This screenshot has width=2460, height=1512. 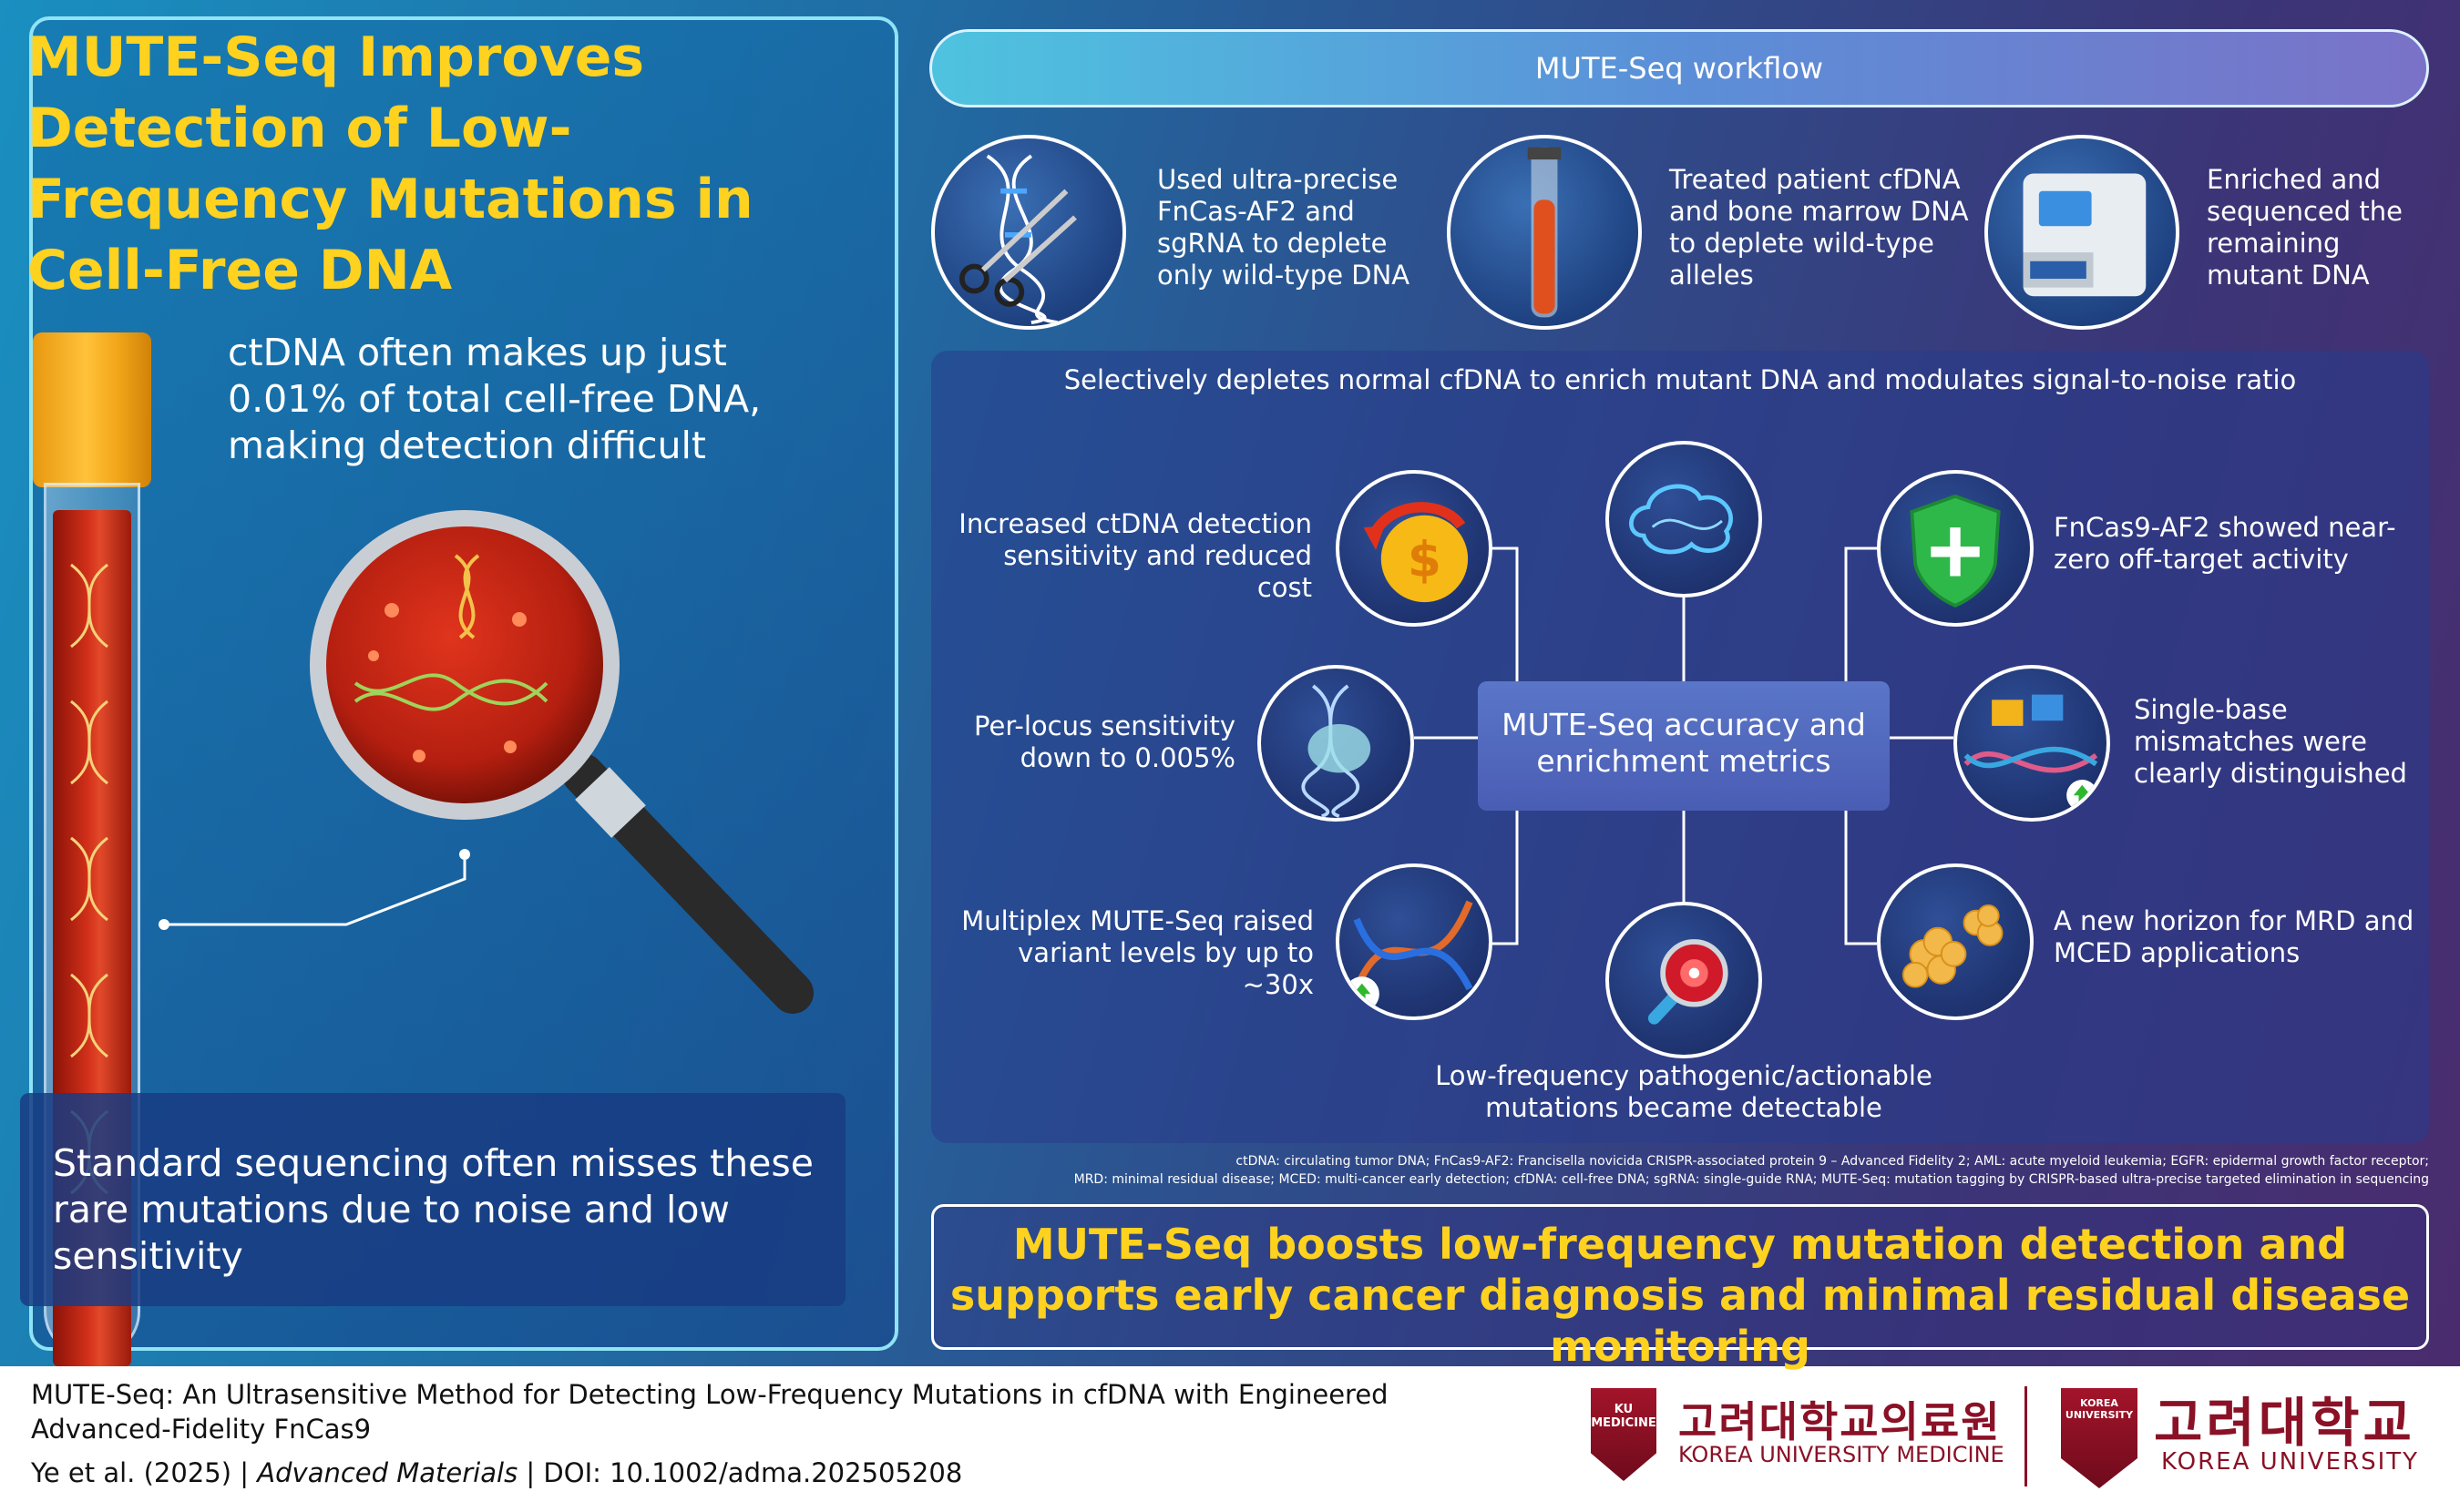 What do you see at coordinates (1841, 1454) in the screenshot?
I see `ku-medicine-english-name: KOREA UNIVERSITY MEDICINE` at bounding box center [1841, 1454].